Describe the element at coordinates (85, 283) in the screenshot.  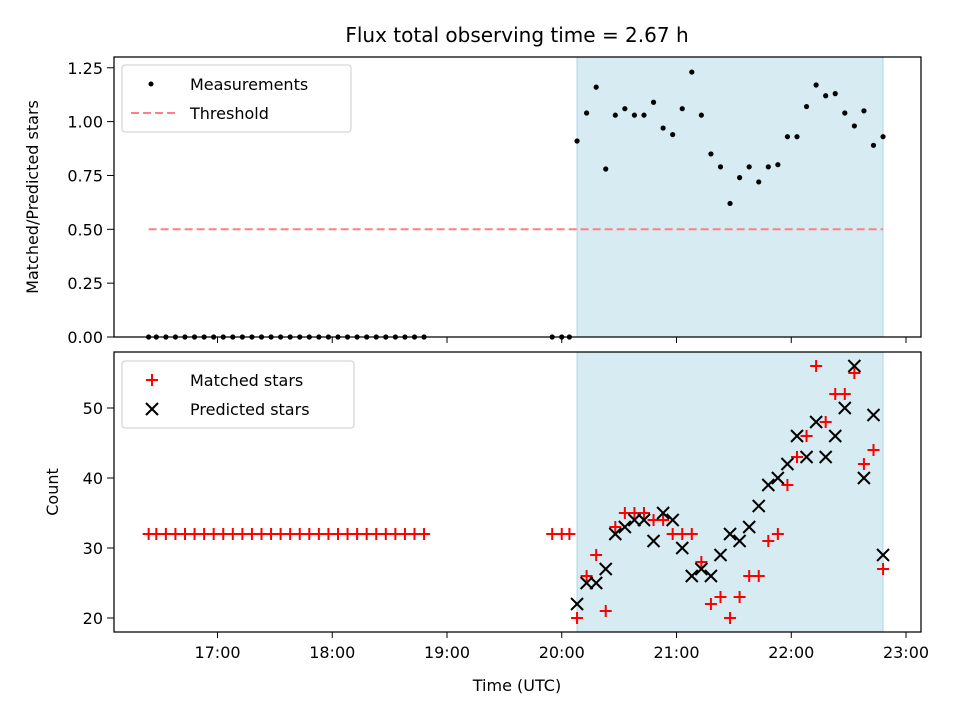
I see `y-tick-label: 0.25` at that location.